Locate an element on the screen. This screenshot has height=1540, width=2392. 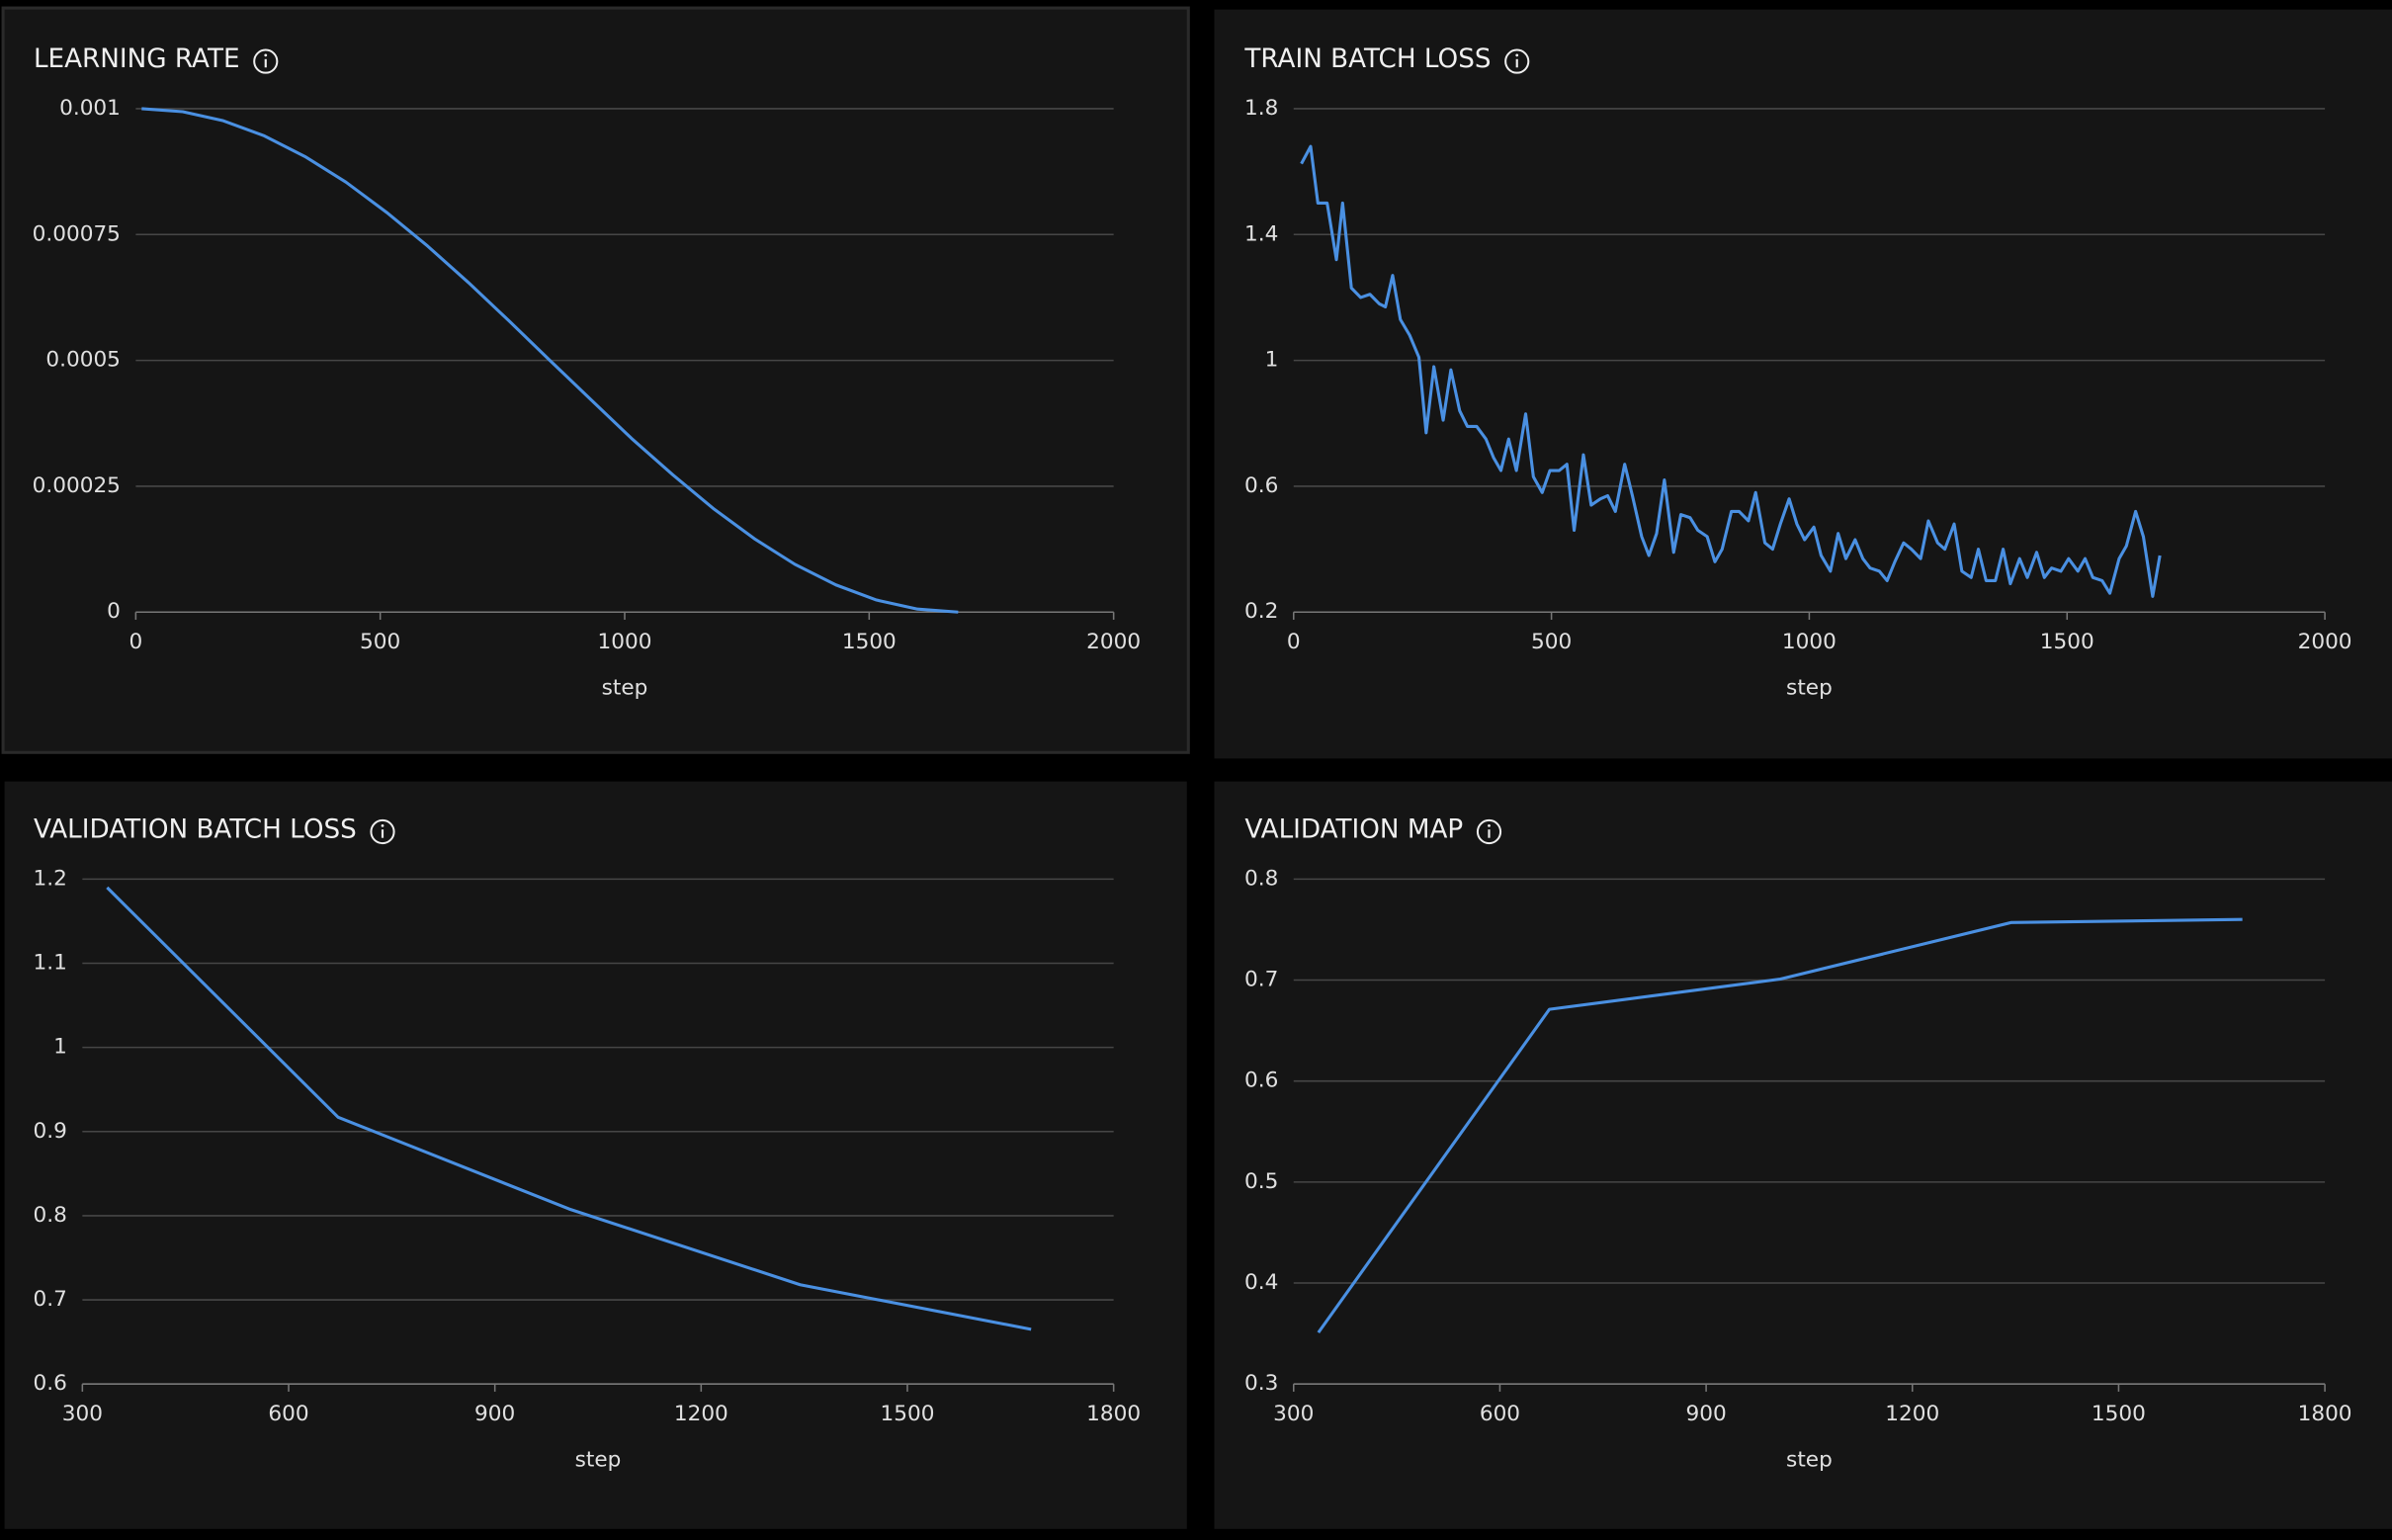
y-tick-label: 0.3 is located at coordinates (1261, 1383).